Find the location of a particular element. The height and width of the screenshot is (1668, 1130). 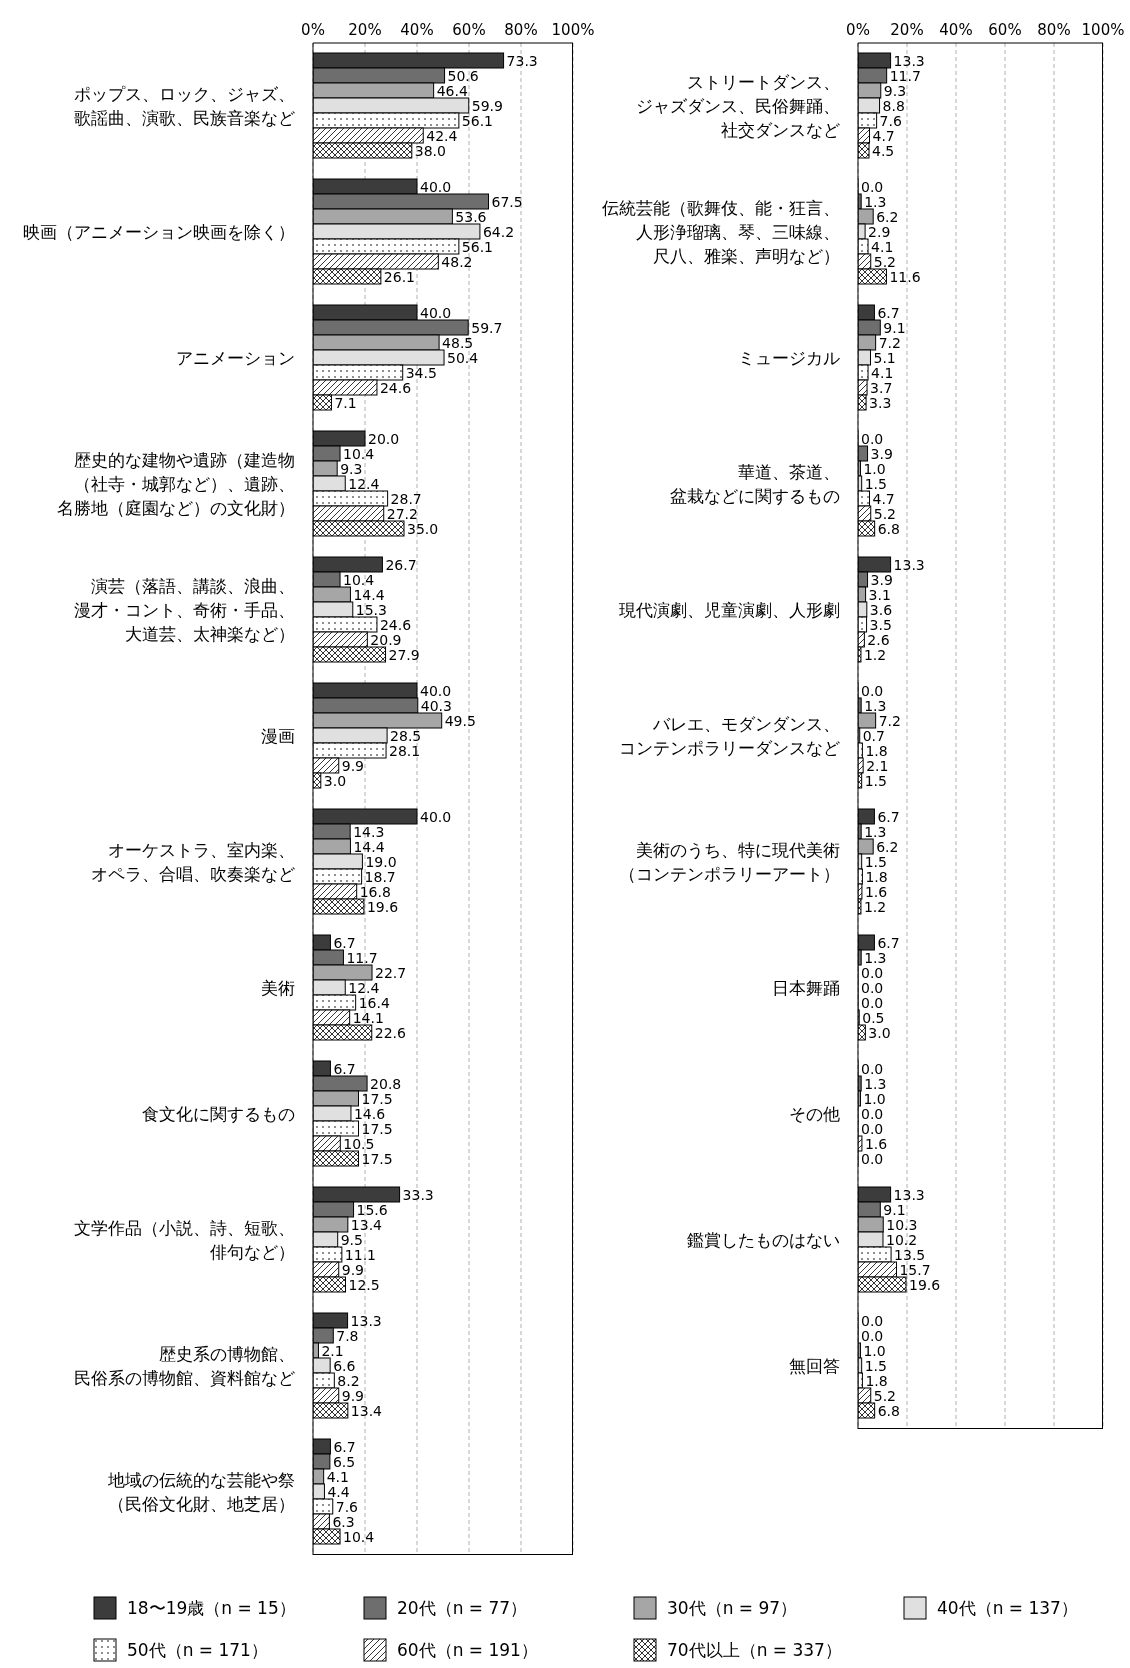

data-label: 46.4 is located at coordinates (452, 90).